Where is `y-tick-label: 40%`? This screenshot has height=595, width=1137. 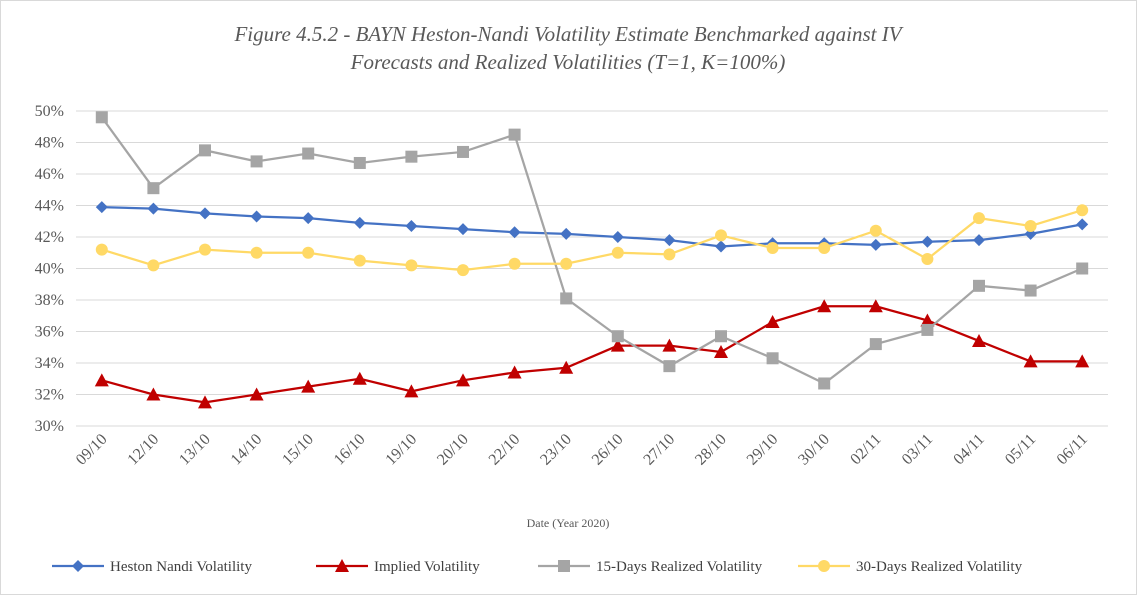 y-tick-label: 40% is located at coordinates (49, 269).